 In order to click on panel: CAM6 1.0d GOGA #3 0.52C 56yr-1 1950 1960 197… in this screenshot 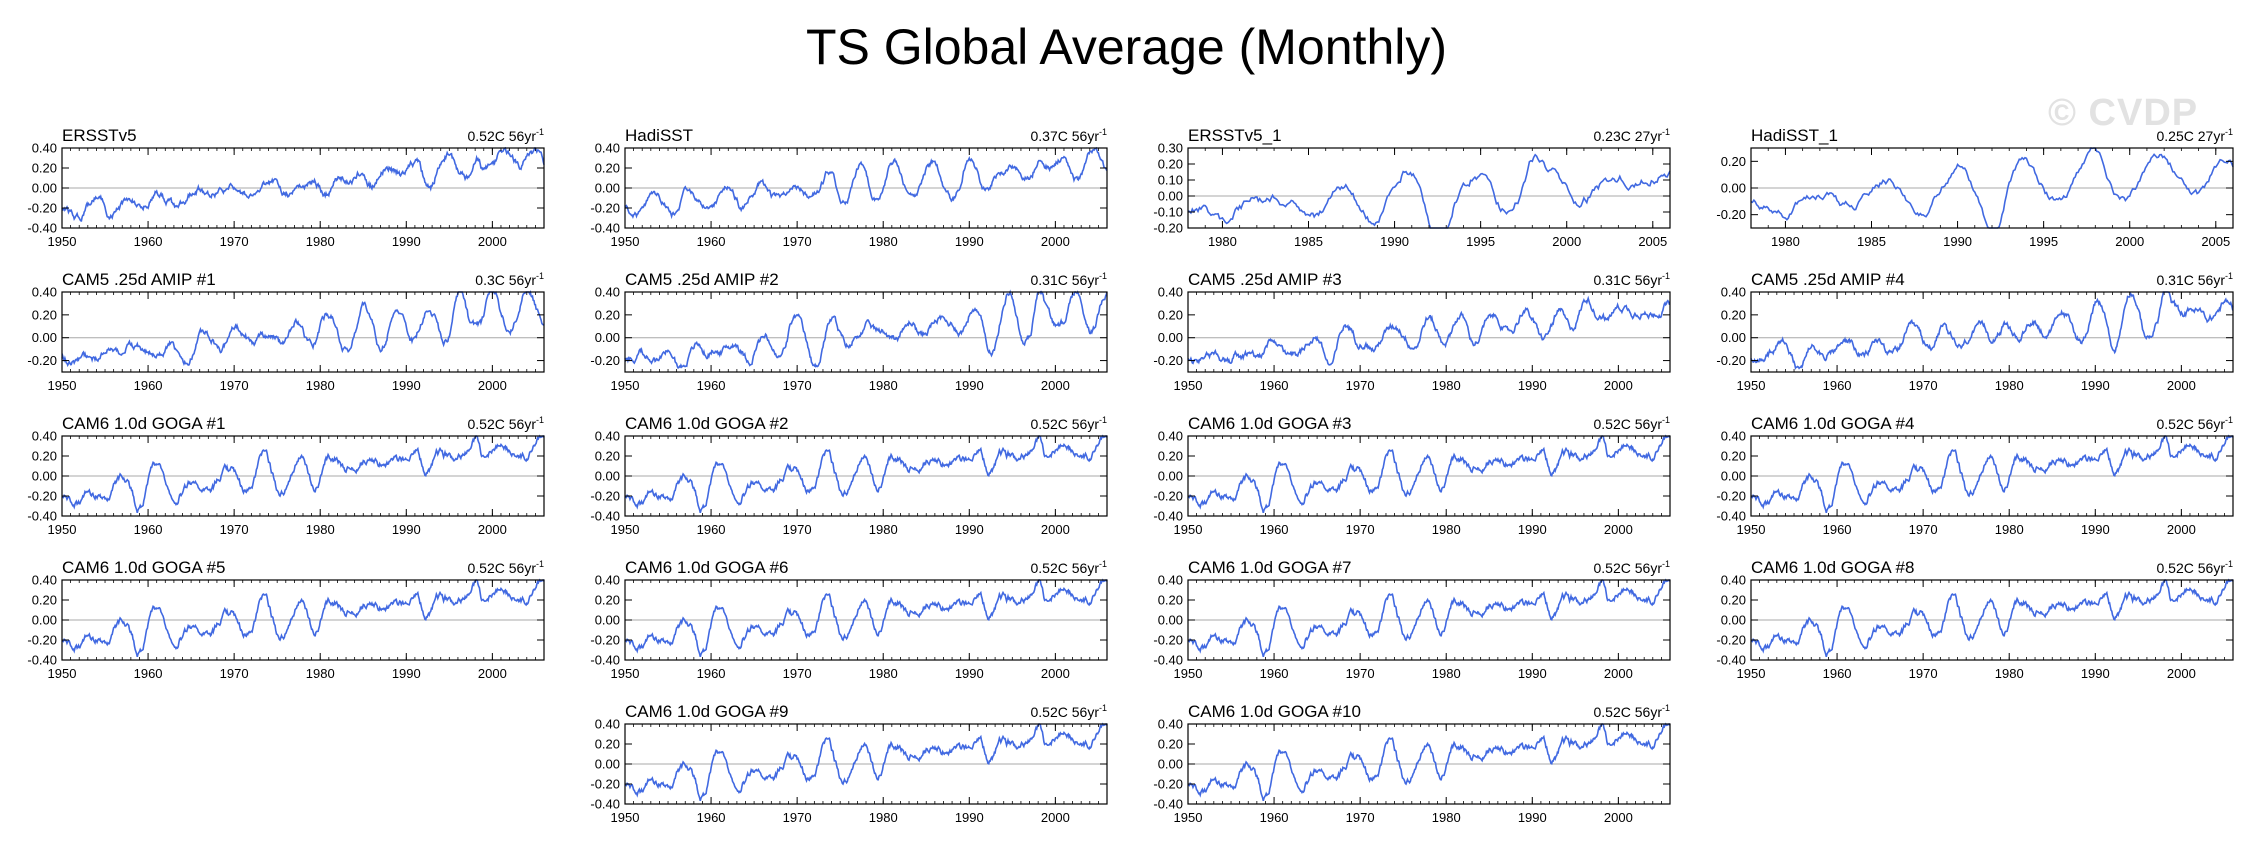, I will do `click(1412, 475)`.